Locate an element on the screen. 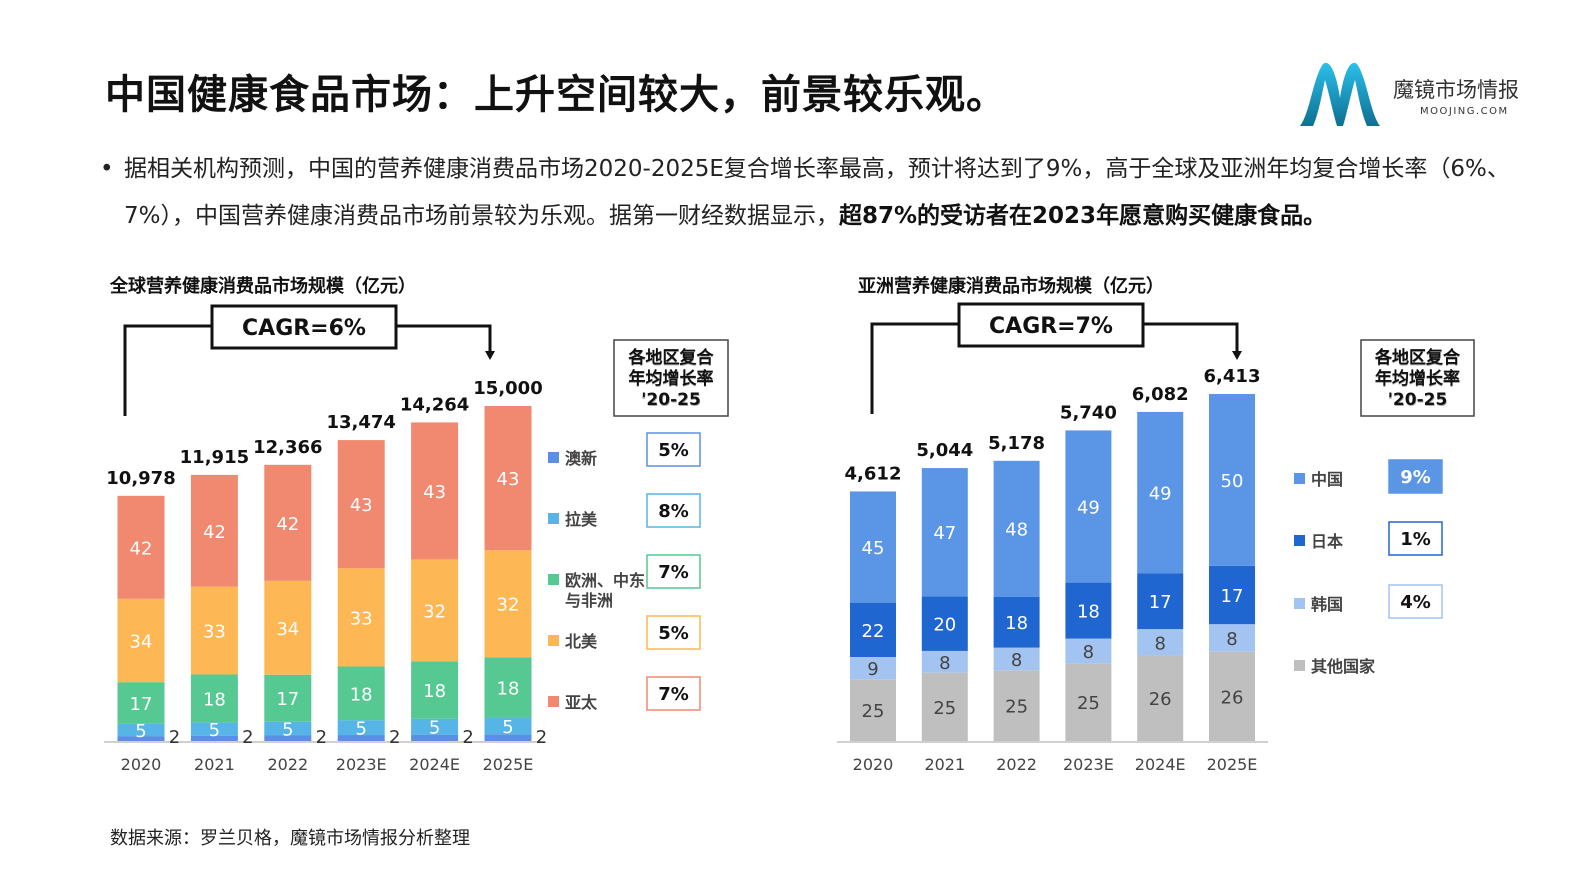  segment-label: 45 is located at coordinates (873, 548).